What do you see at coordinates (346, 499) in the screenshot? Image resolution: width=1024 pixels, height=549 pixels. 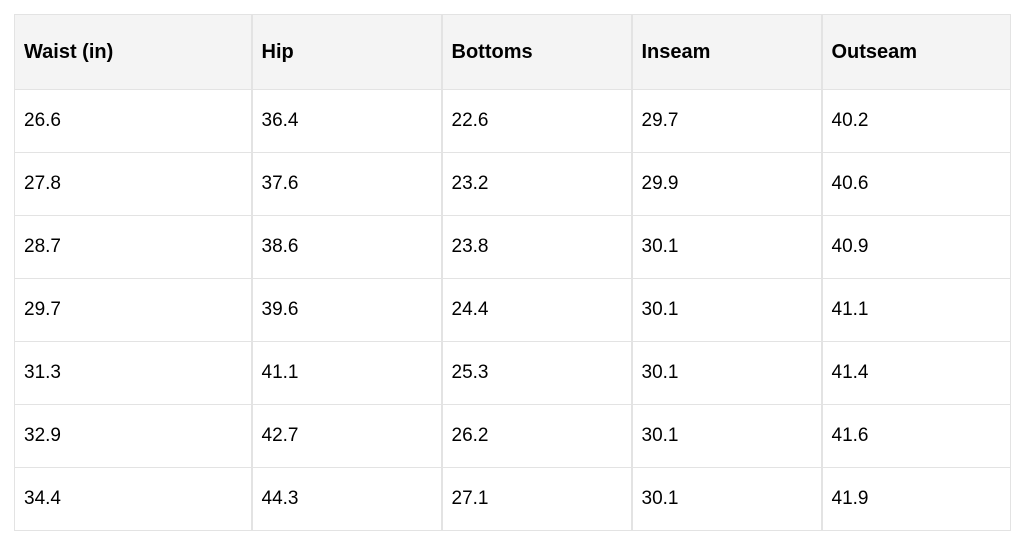 I see `table-cell: 44.3` at bounding box center [346, 499].